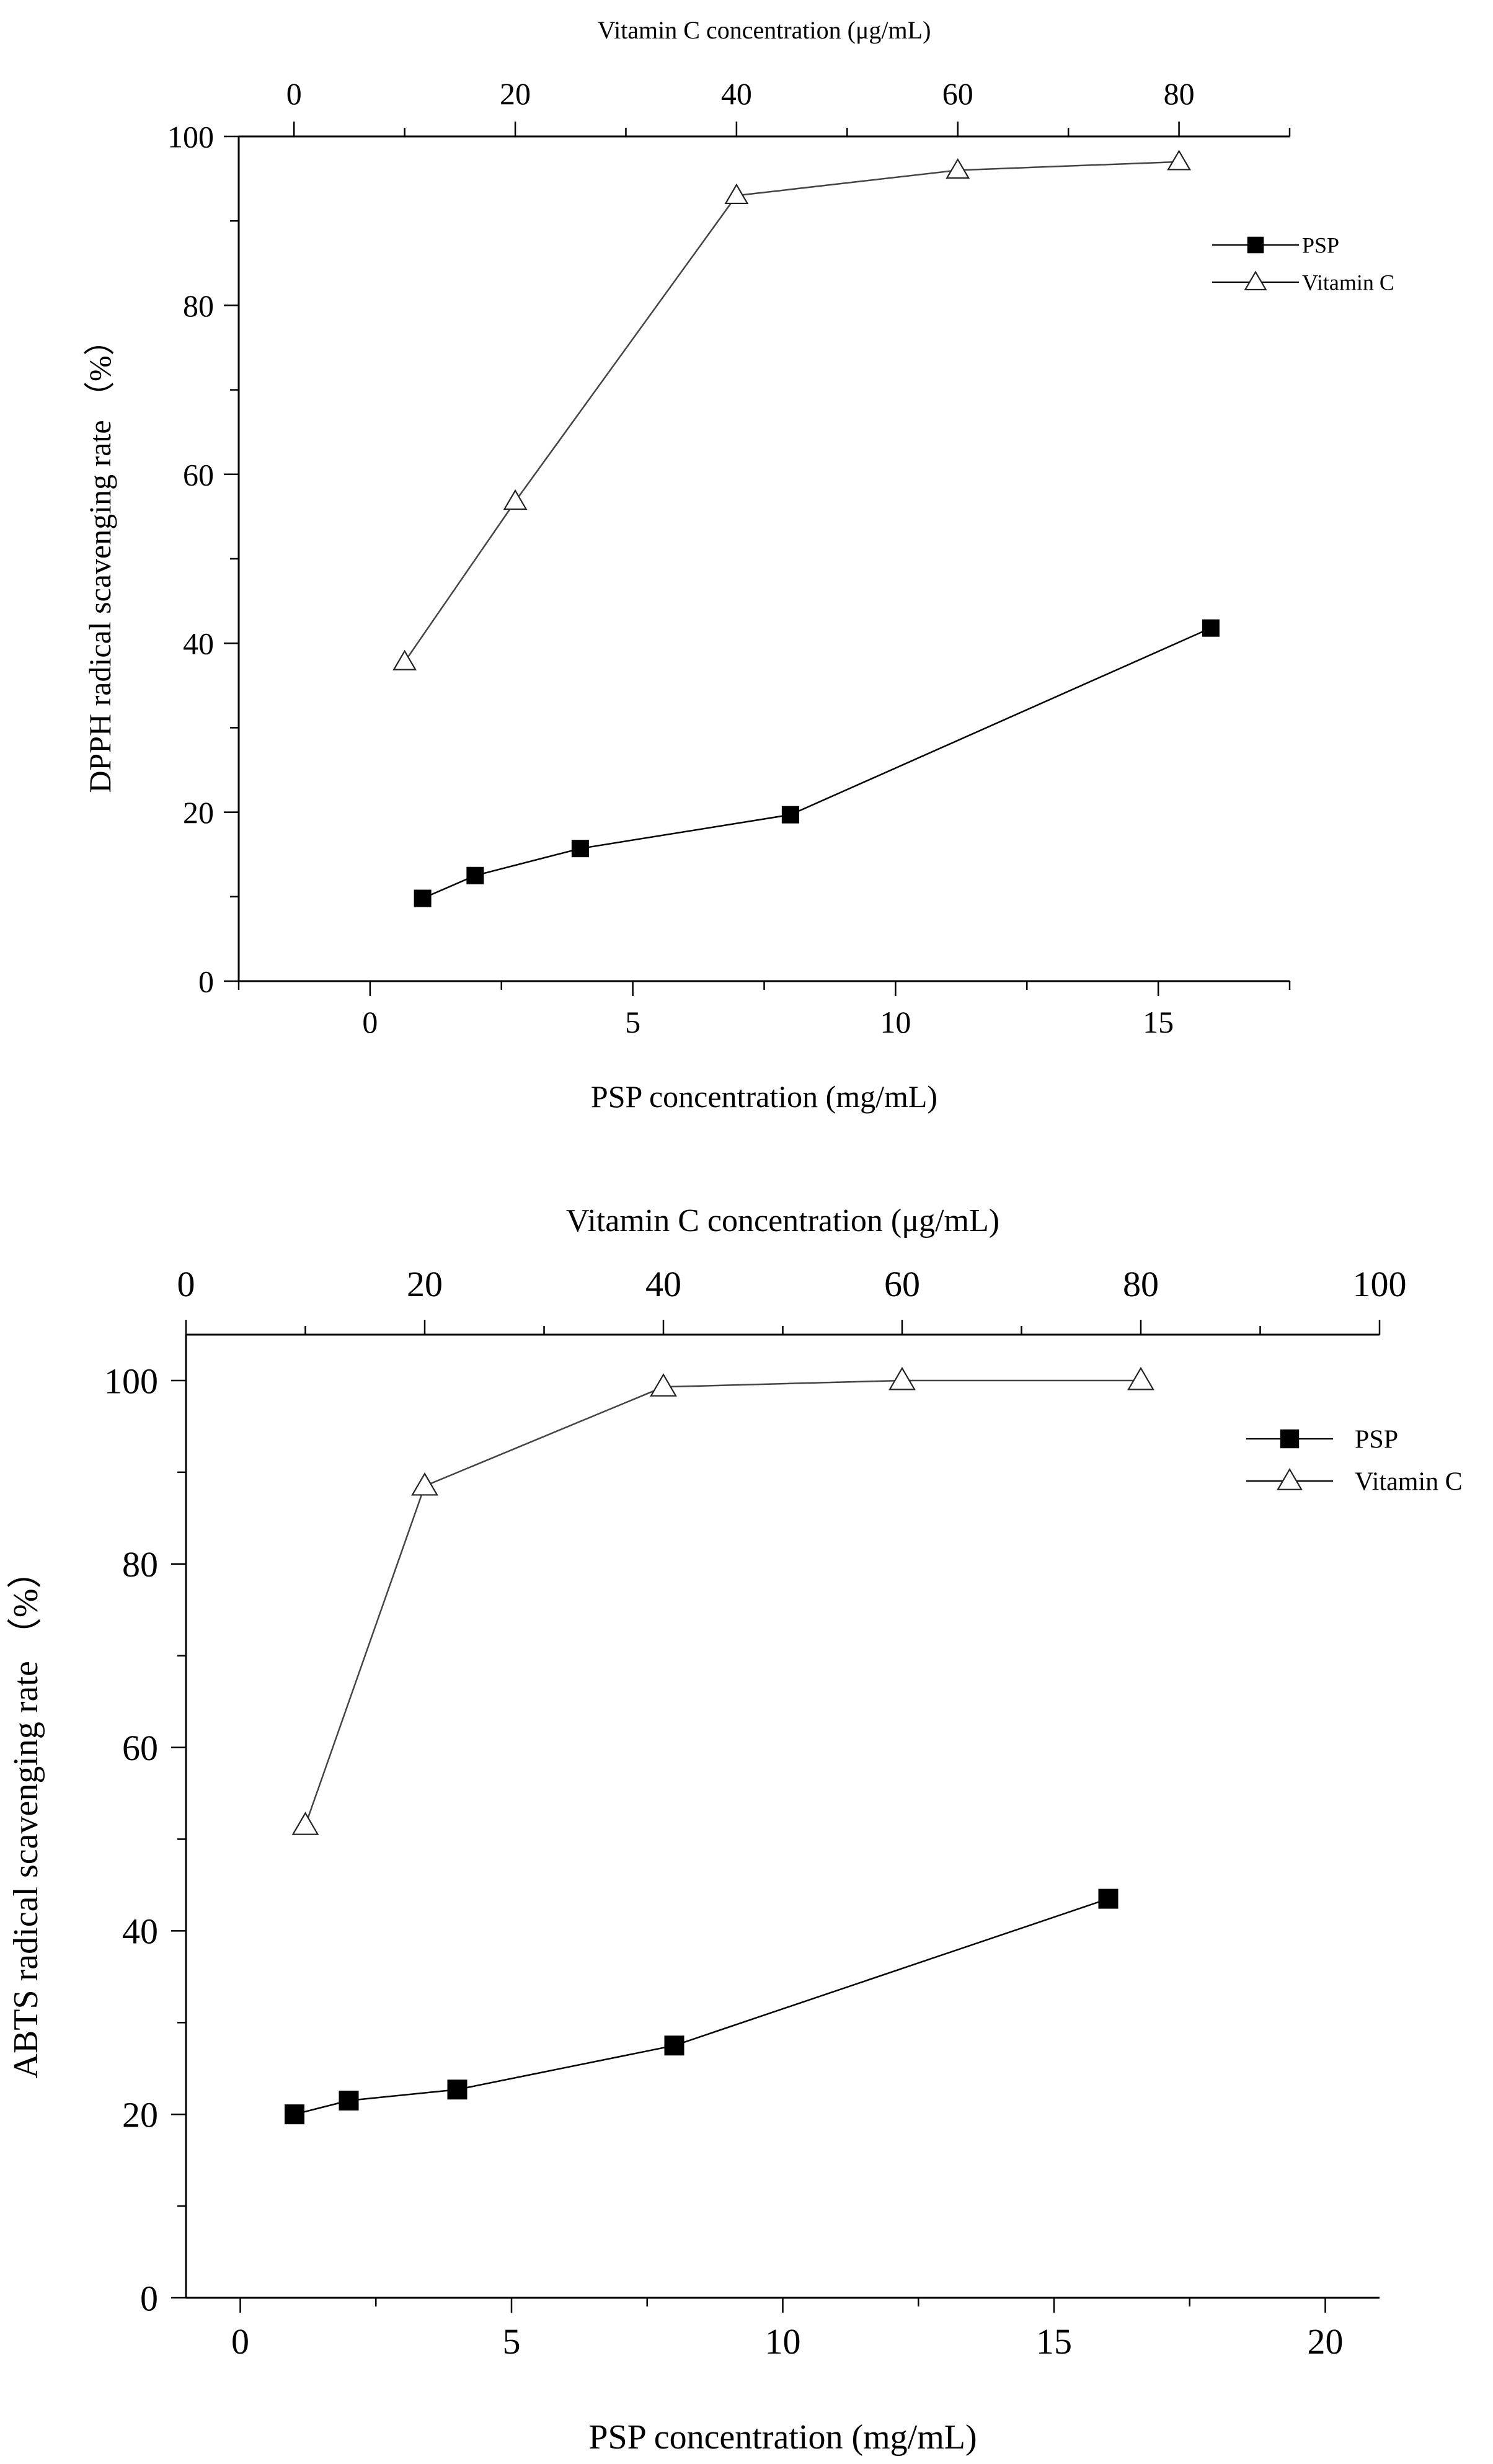 This screenshot has width=1493, height=2464. What do you see at coordinates (99, 559) in the screenshot?
I see `y-axis-label: DPPH radical scavenging rate （%）` at bounding box center [99, 559].